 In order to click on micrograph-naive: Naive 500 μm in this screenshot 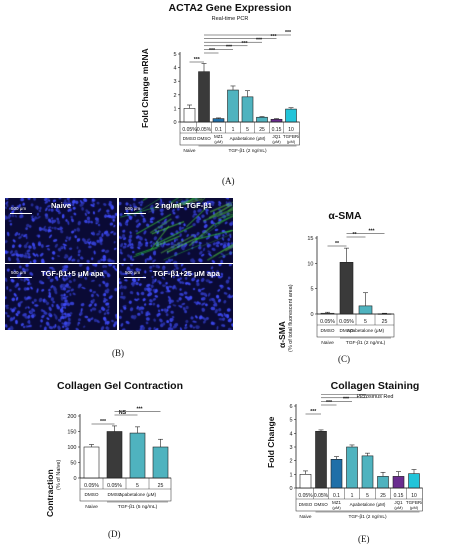, I will do `click(61, 230)`.